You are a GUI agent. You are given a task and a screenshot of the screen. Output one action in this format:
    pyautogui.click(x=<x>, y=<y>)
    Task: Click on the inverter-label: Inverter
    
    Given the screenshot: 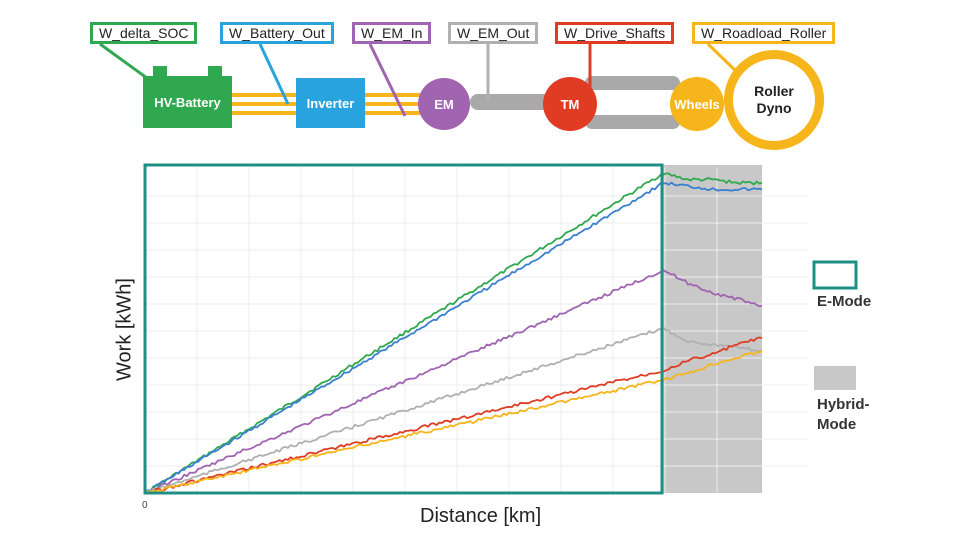 What is the action you would take?
    pyautogui.click(x=330, y=103)
    